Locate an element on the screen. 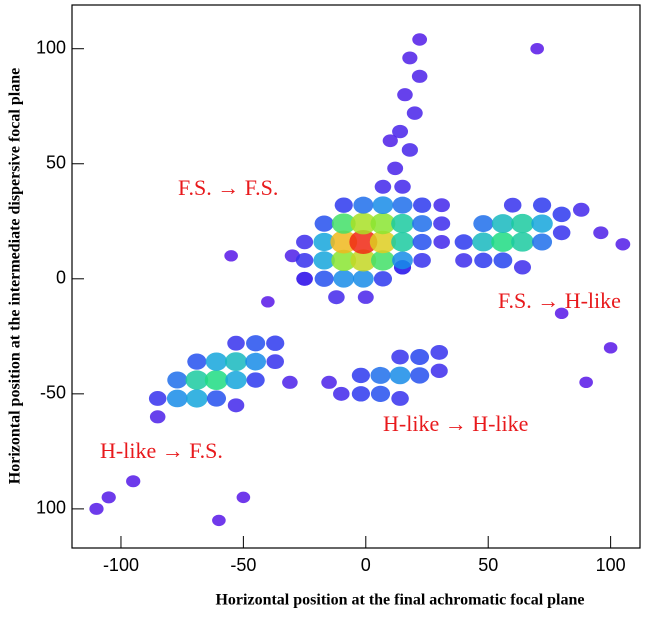 The width and height of the screenshot is (656, 620). annotation: H-like → H-like is located at coordinates (455, 423).